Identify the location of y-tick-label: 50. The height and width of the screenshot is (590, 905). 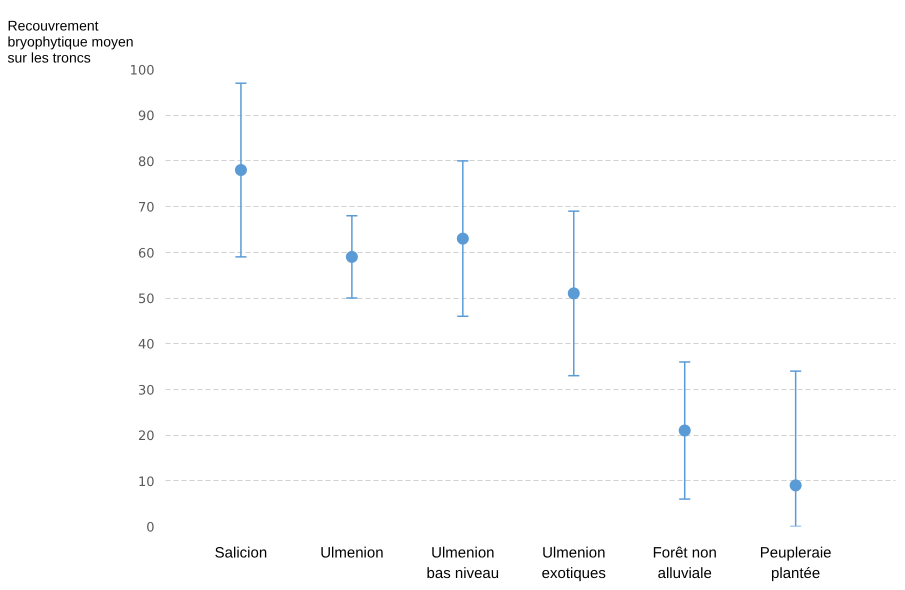
(146, 299).